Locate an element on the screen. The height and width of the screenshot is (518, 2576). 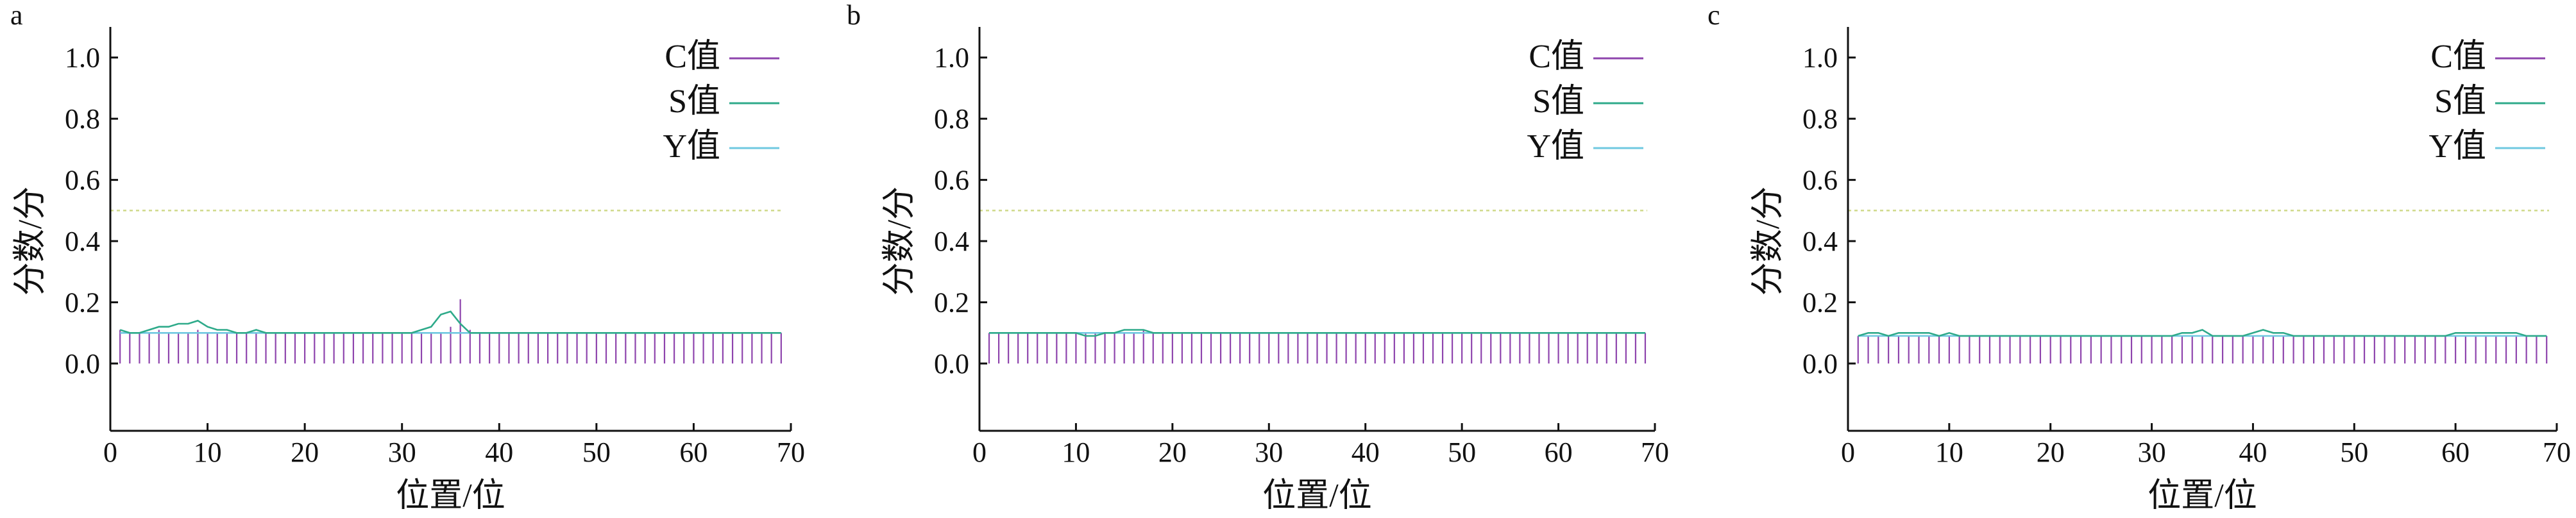
panel-label: b is located at coordinates (854, 15).